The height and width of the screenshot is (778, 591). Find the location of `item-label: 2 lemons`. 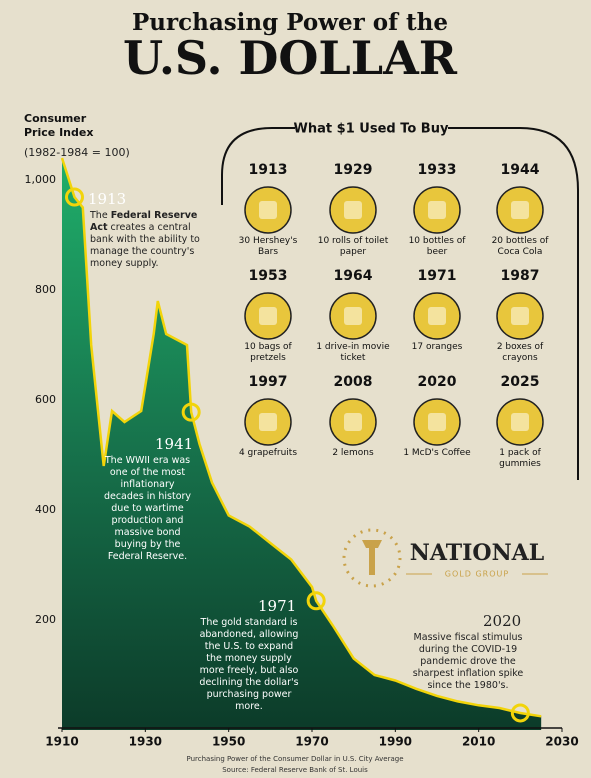

item-label: 2 lemons is located at coordinates (353, 453).